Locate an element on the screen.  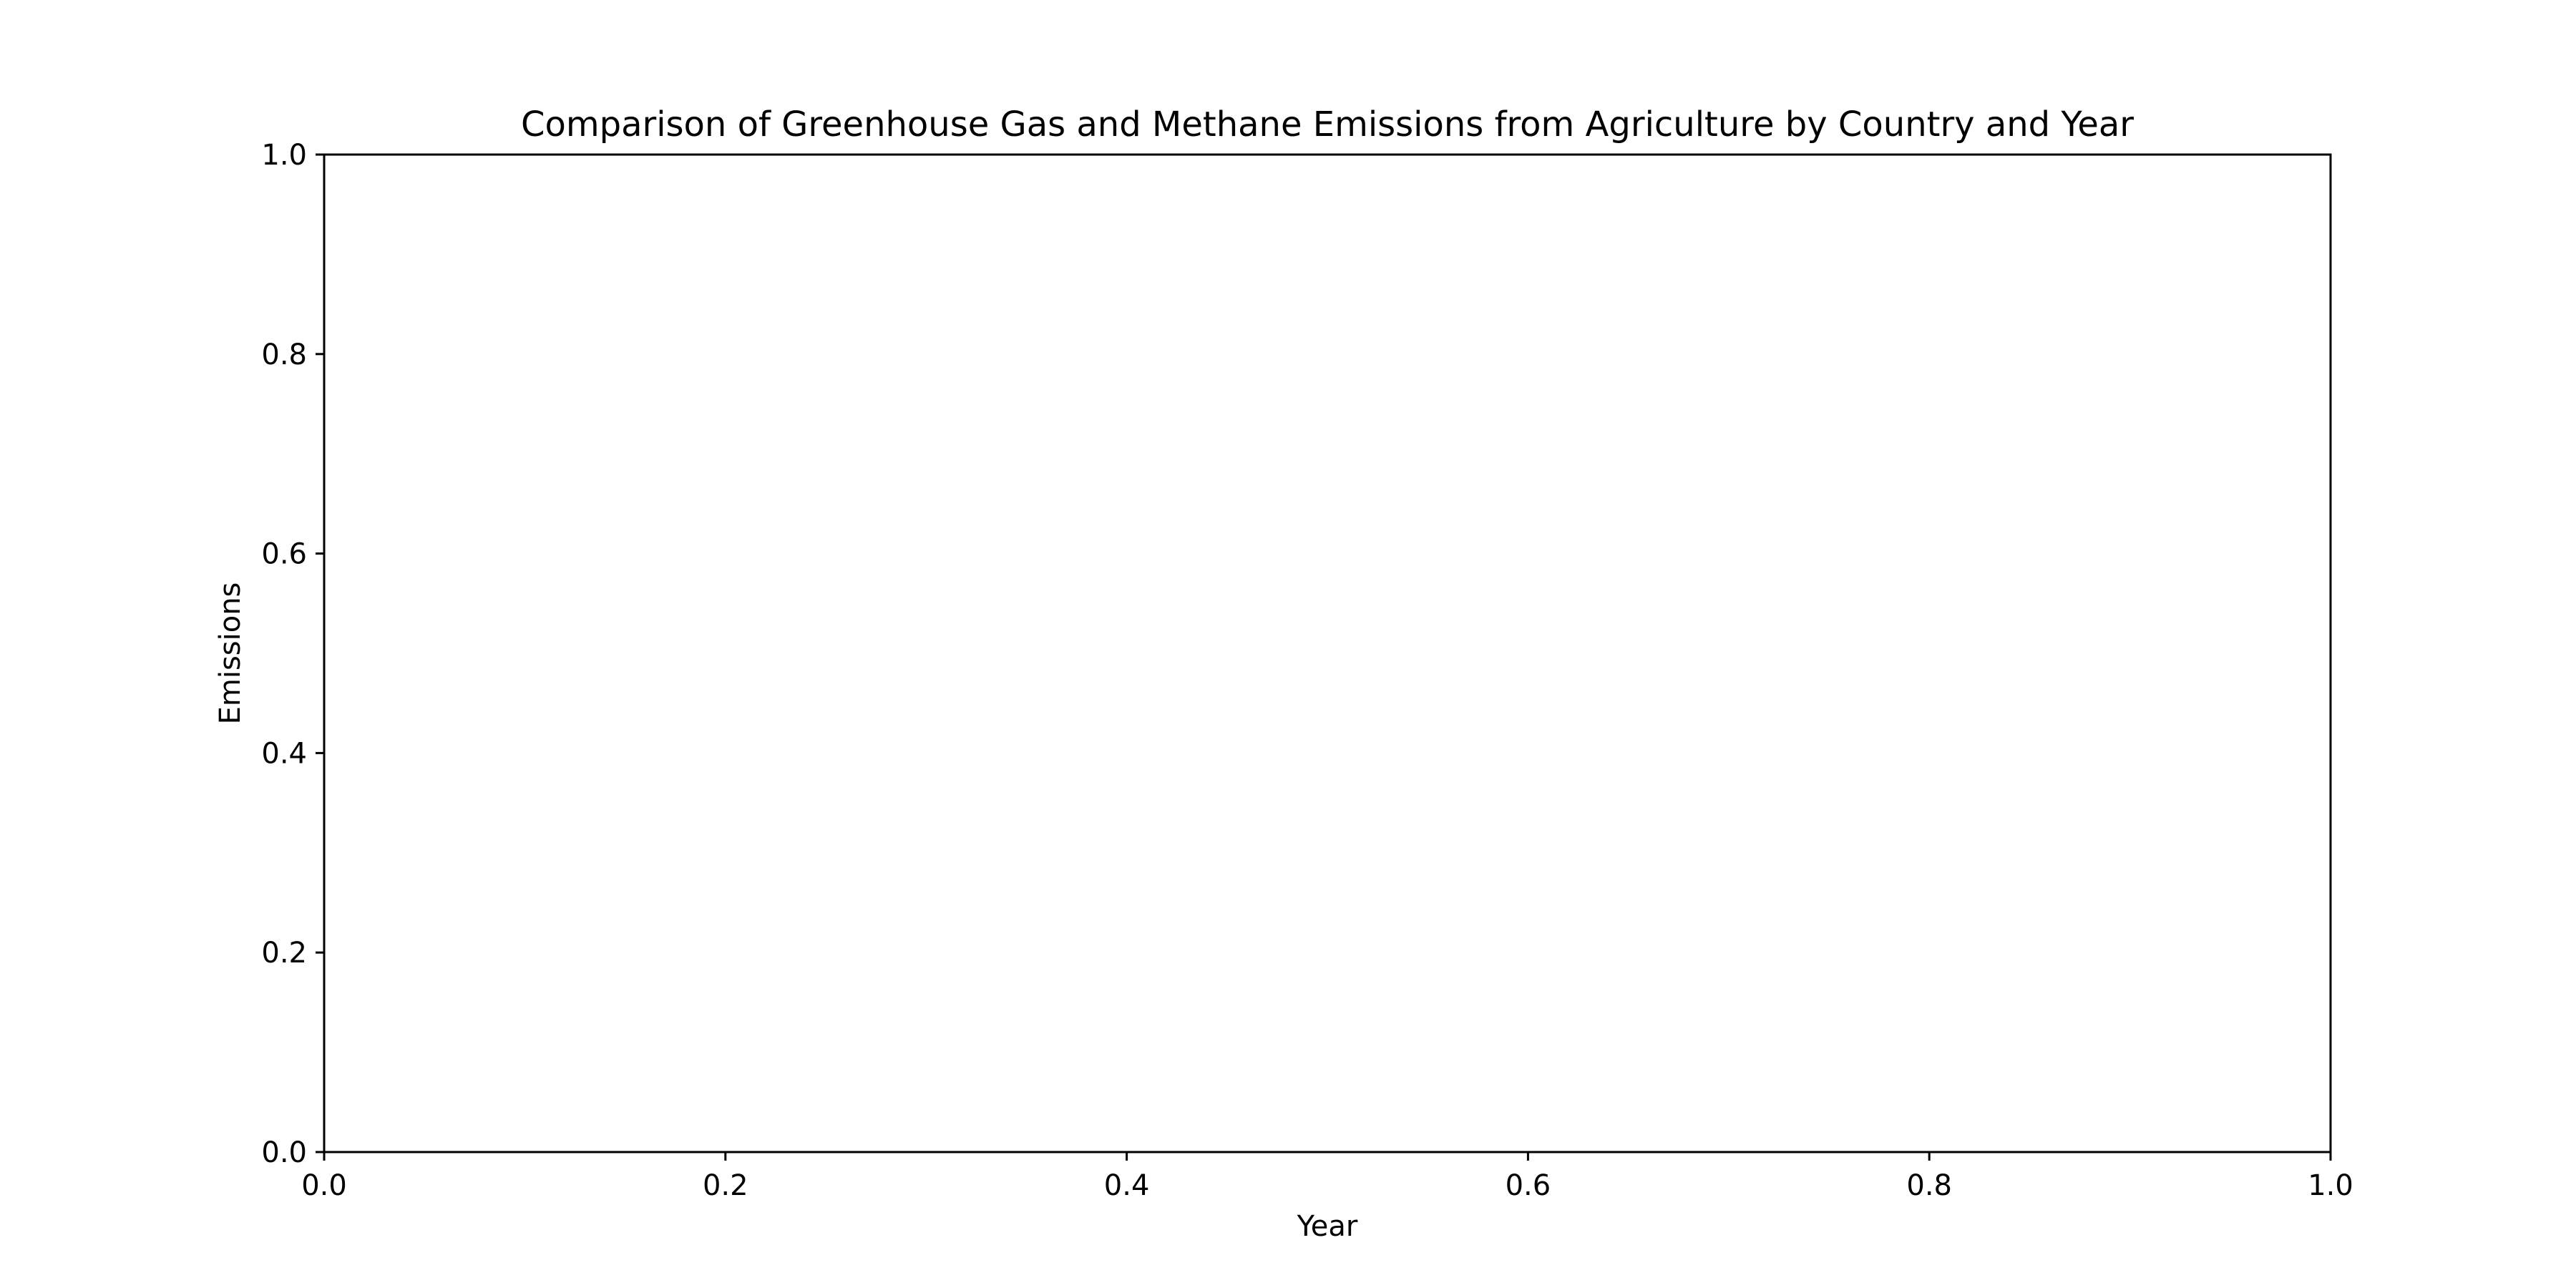
y-tick-label: 0.4 is located at coordinates (284, 753).